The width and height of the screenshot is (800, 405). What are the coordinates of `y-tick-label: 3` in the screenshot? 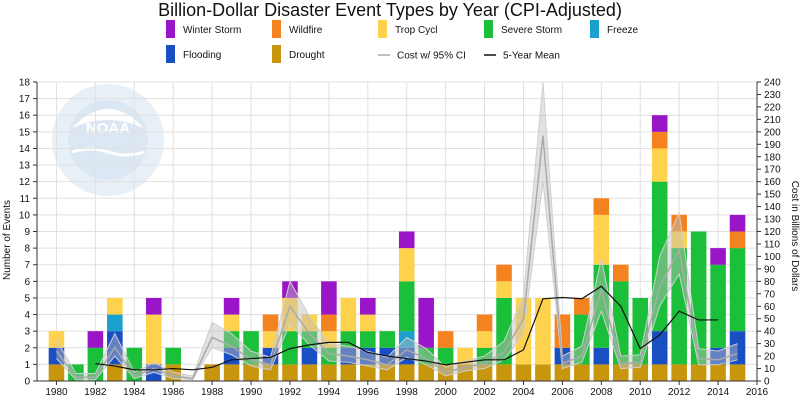 It's located at (27, 332).